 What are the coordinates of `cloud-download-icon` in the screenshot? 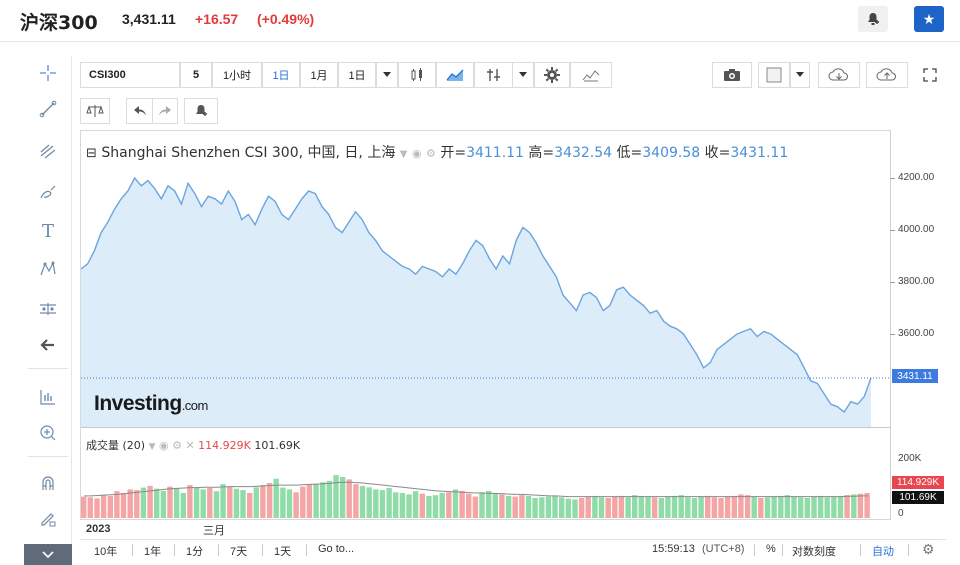 It's located at (838, 74).